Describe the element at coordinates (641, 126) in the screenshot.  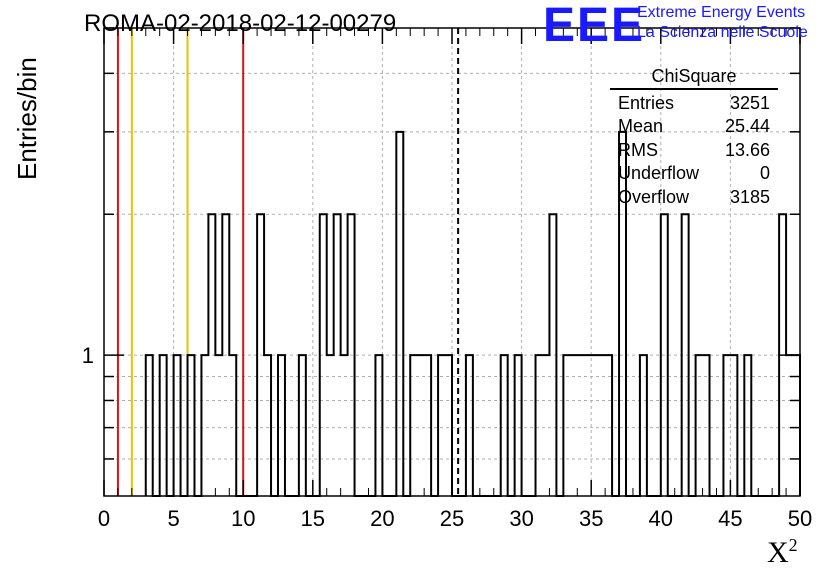
I see `stats-label: Mean` at that location.